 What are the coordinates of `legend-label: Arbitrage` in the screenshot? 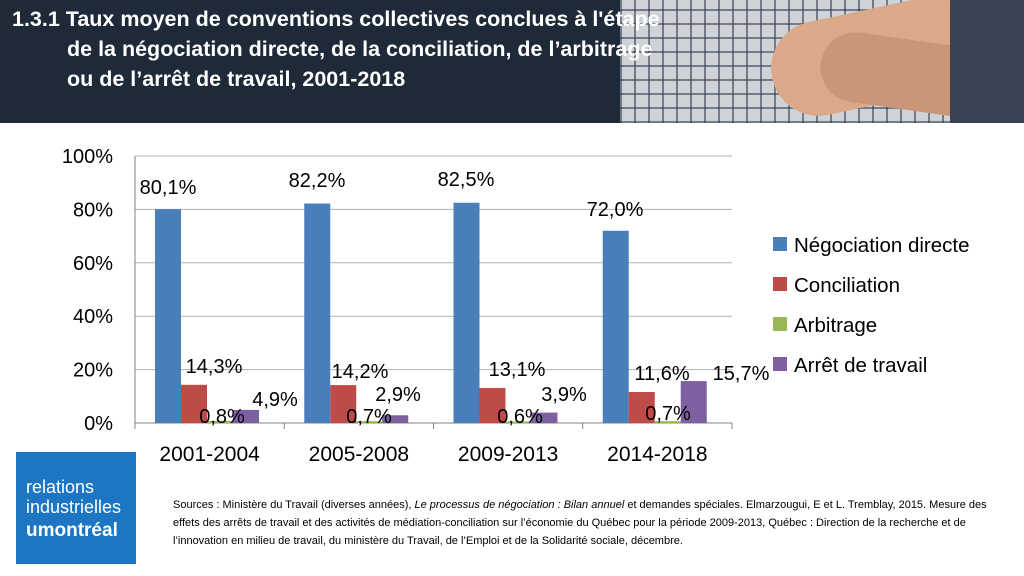 It's located at (835, 325).